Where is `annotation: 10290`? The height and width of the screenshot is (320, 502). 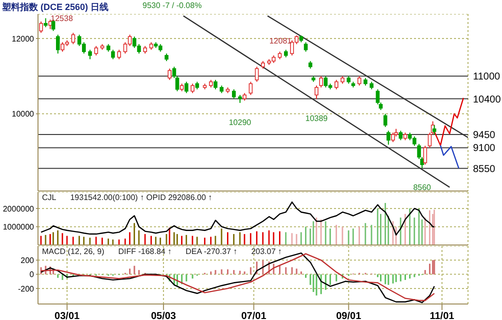 annotation: 10290 is located at coordinates (240, 122).